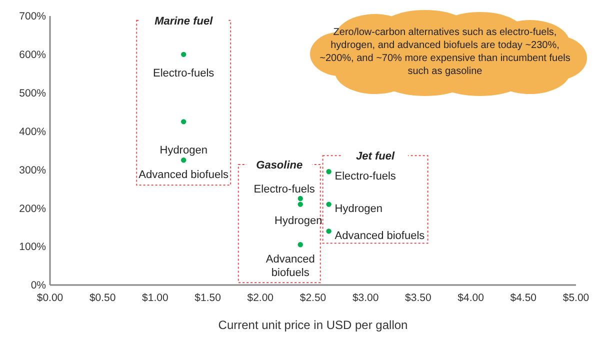  Describe the element at coordinates (471, 298) in the screenshot. I see `x-tick-label: $4.00` at that location.